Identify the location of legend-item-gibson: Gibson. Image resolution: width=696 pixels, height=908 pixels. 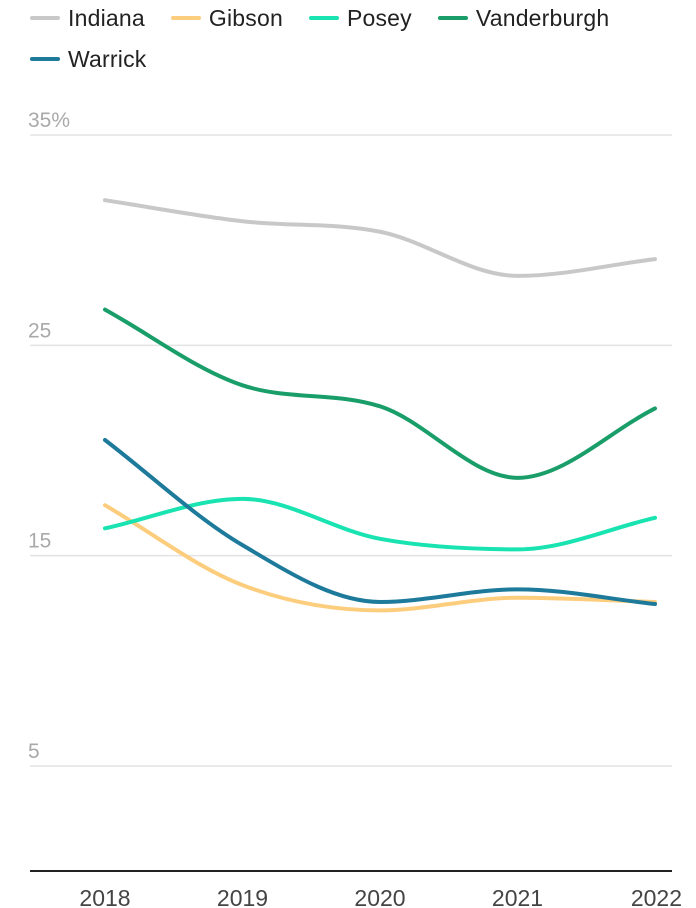
(226, 18).